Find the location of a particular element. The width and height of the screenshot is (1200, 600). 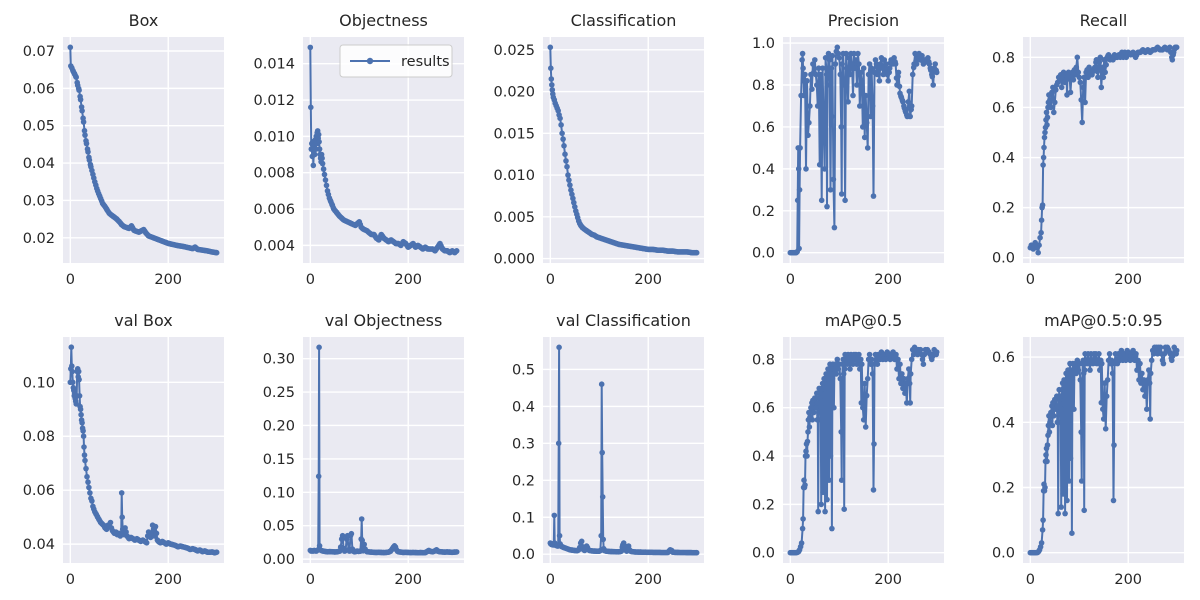

y-tick-label: 0.08 is located at coordinates (39, 437).